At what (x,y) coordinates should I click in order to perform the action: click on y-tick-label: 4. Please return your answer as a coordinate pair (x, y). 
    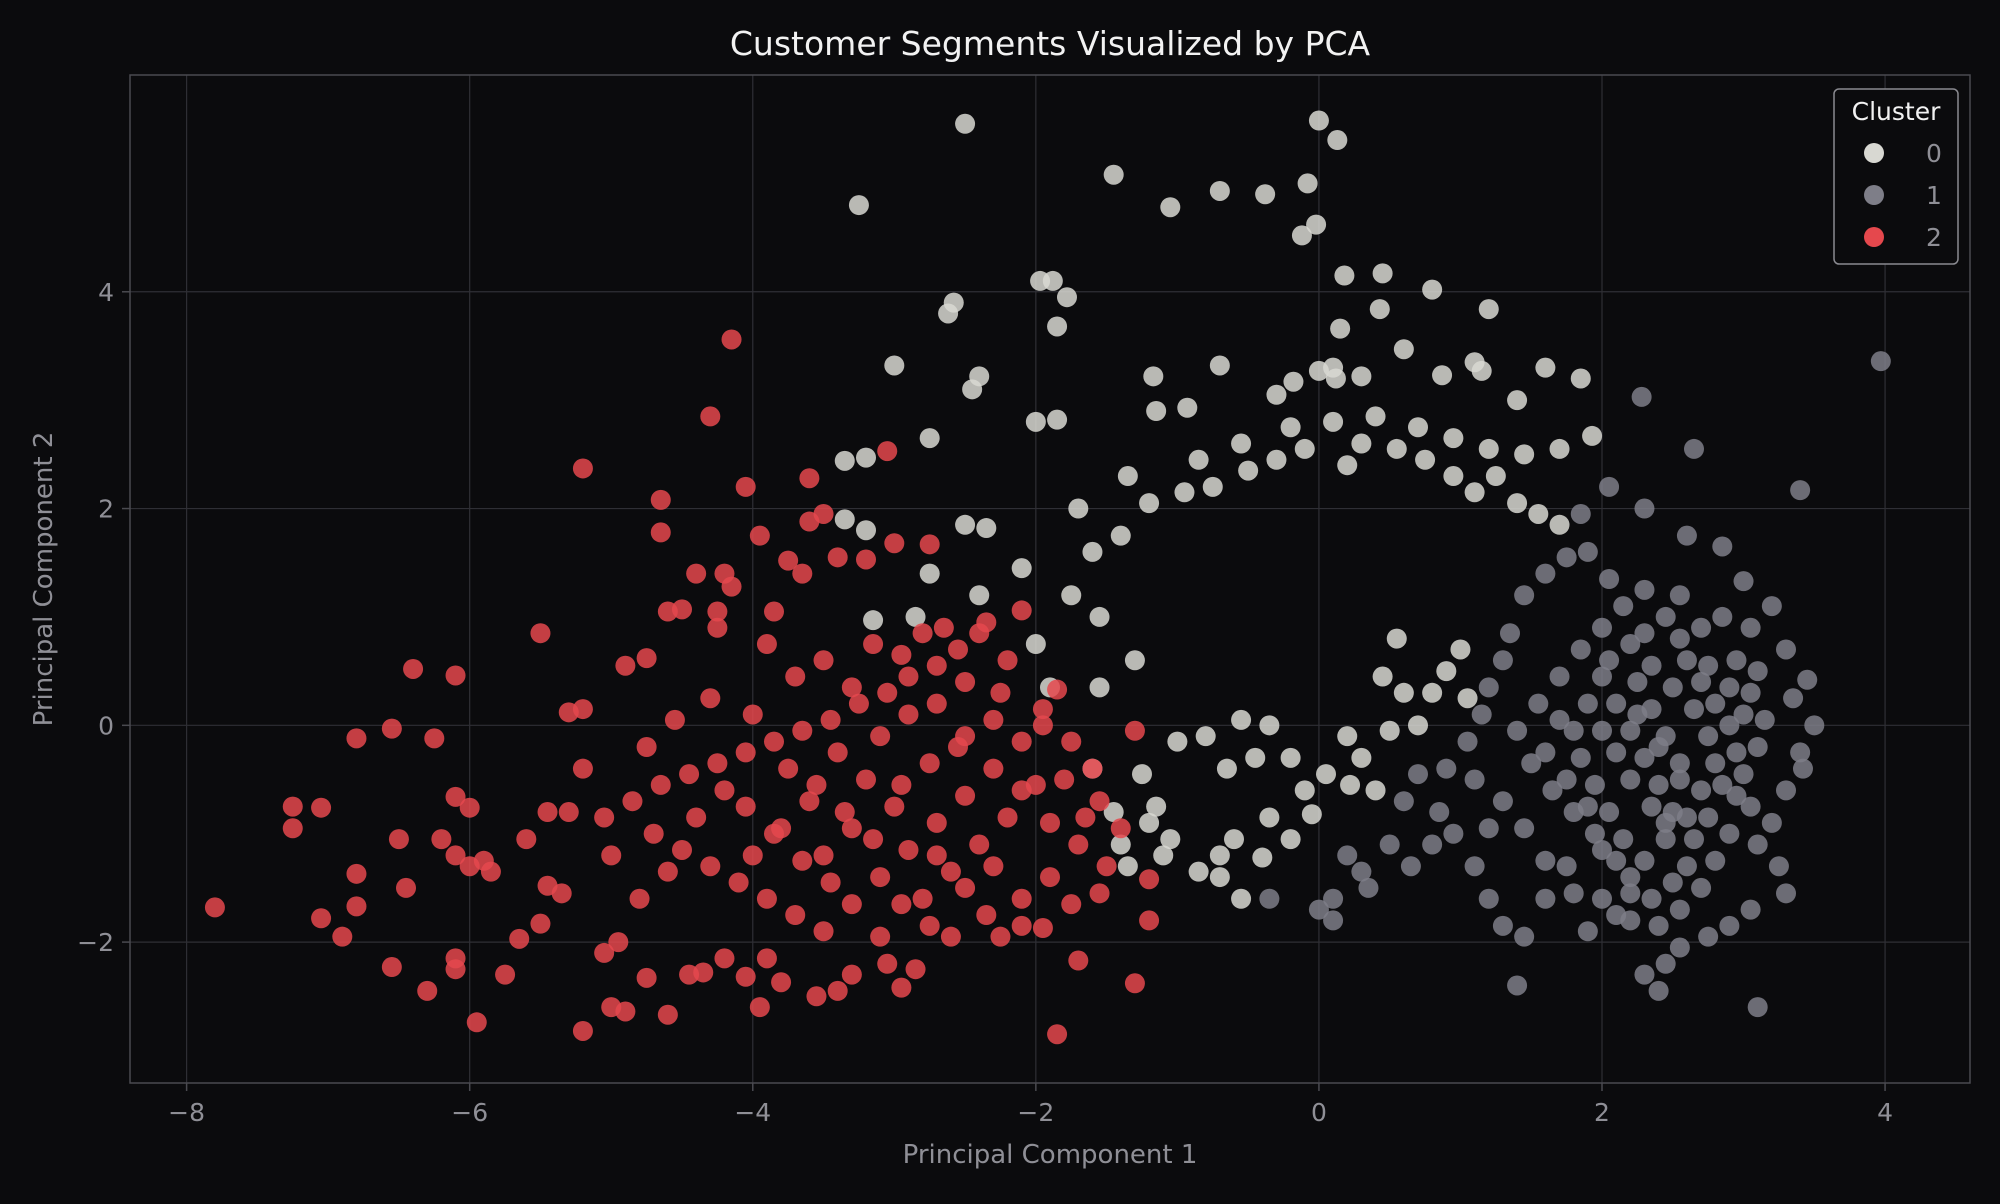
    Looking at the image, I should click on (106, 292).